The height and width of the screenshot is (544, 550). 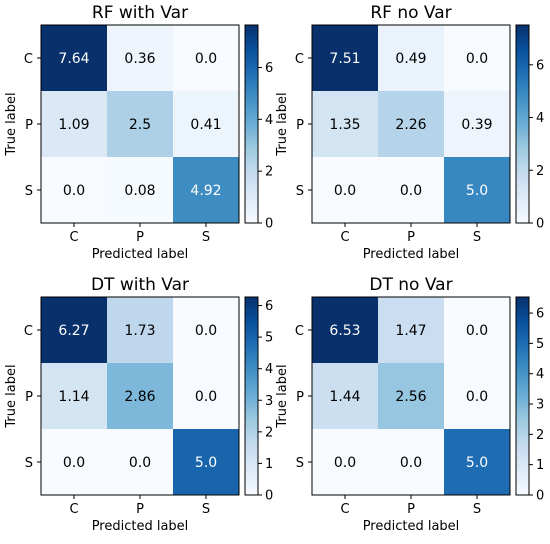 What do you see at coordinates (300, 397) in the screenshot?
I see `y-tick-label: P` at bounding box center [300, 397].